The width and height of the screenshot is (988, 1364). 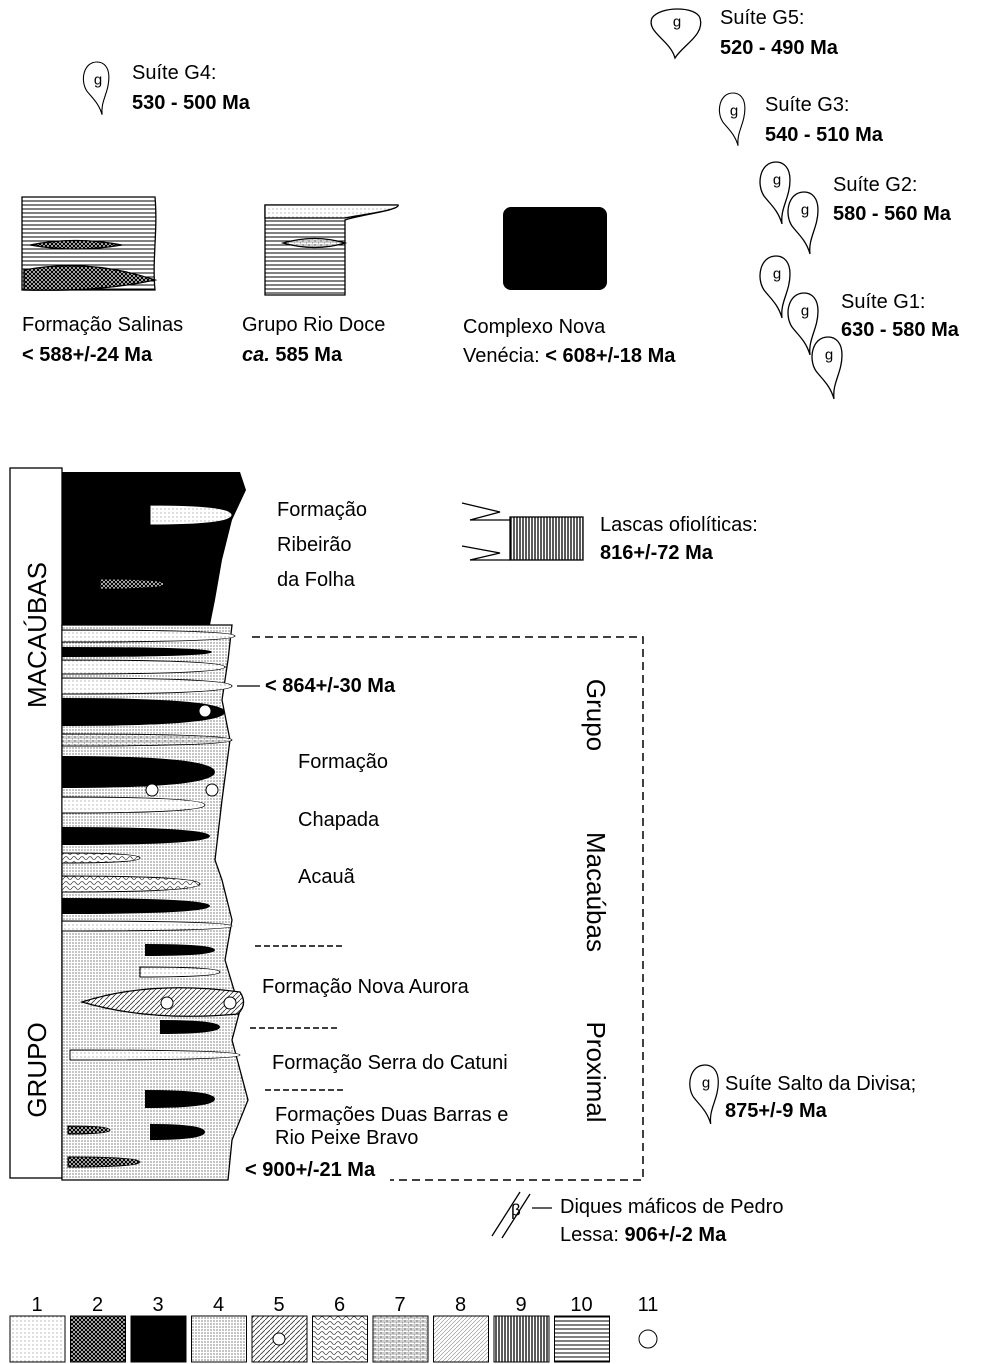 What do you see at coordinates (555, 248) in the screenshot?
I see `nova-venecia` at bounding box center [555, 248].